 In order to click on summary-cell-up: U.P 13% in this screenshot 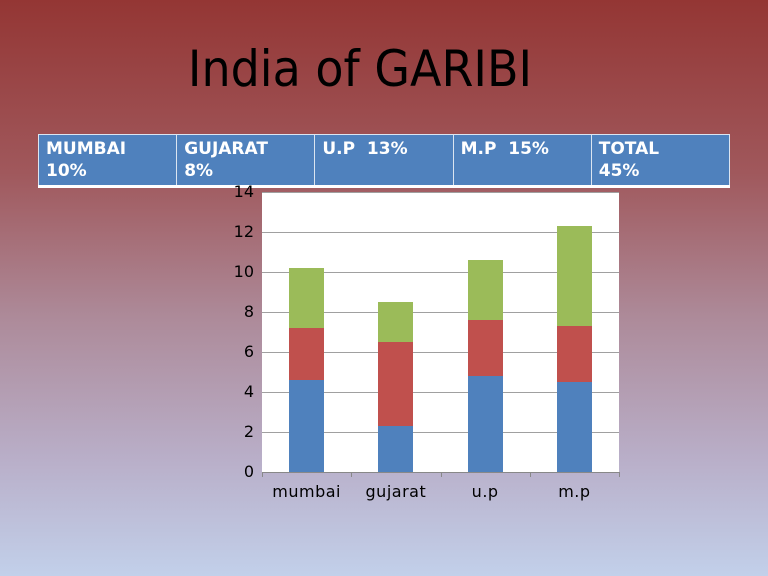, I will do `click(384, 160)`.